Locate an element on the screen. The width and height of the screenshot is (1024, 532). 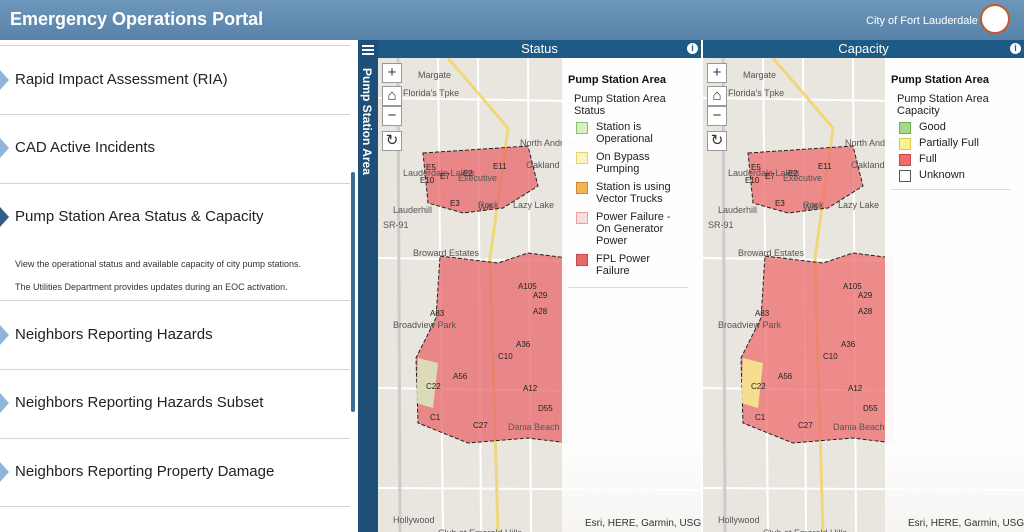
menu-item: Pump Station Area Status & Capacity is located at coordinates (139, 216).